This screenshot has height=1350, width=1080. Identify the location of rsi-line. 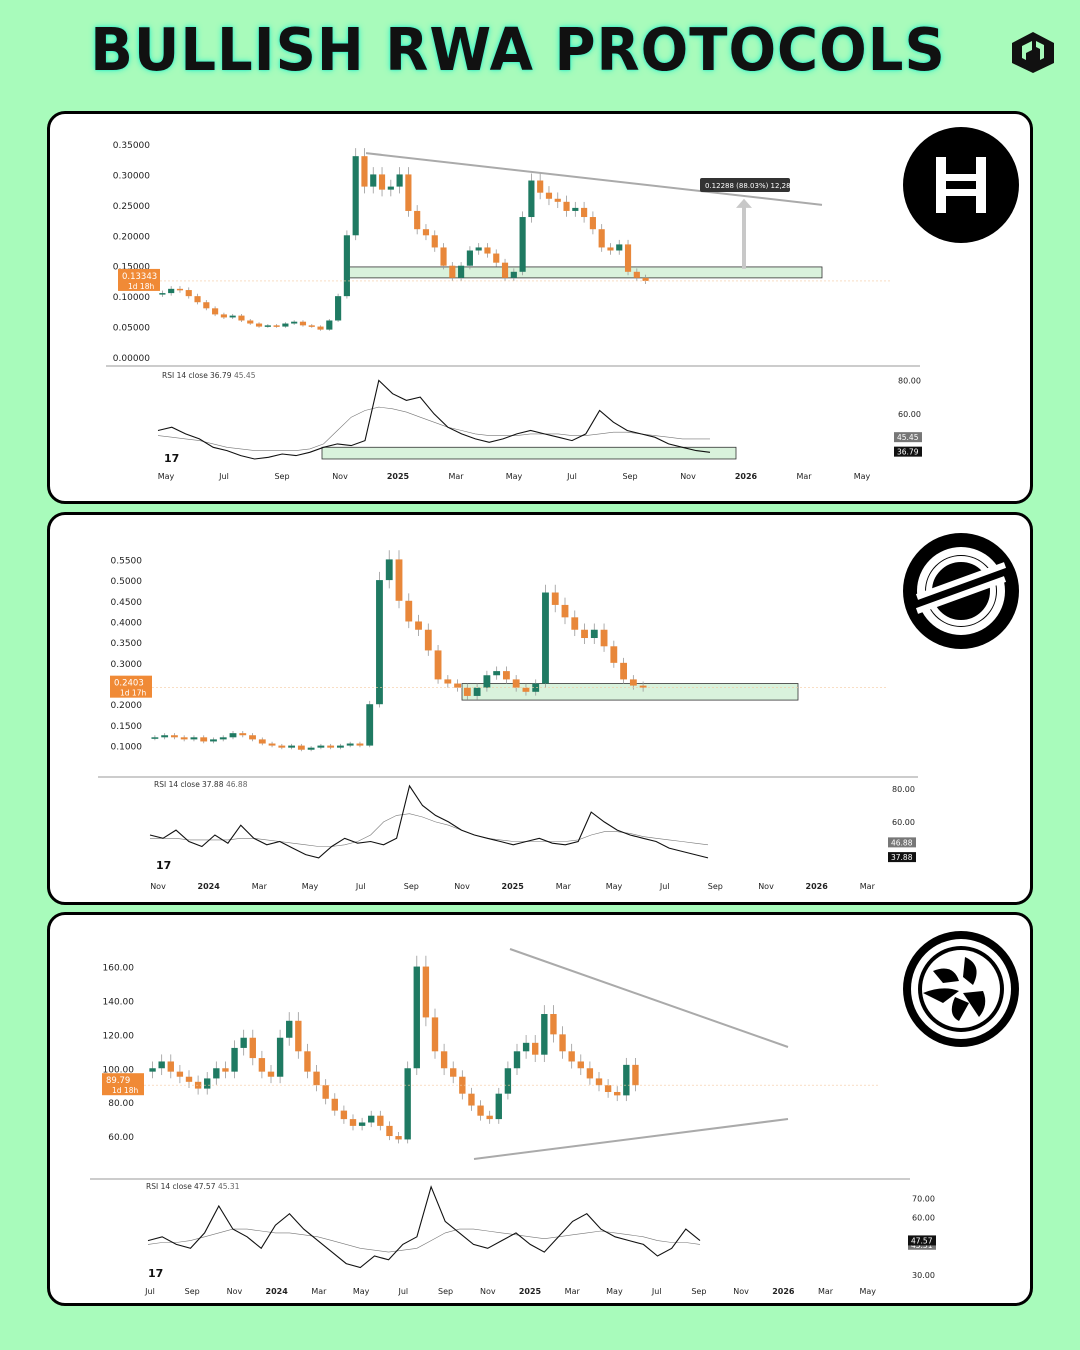
(424, 1227).